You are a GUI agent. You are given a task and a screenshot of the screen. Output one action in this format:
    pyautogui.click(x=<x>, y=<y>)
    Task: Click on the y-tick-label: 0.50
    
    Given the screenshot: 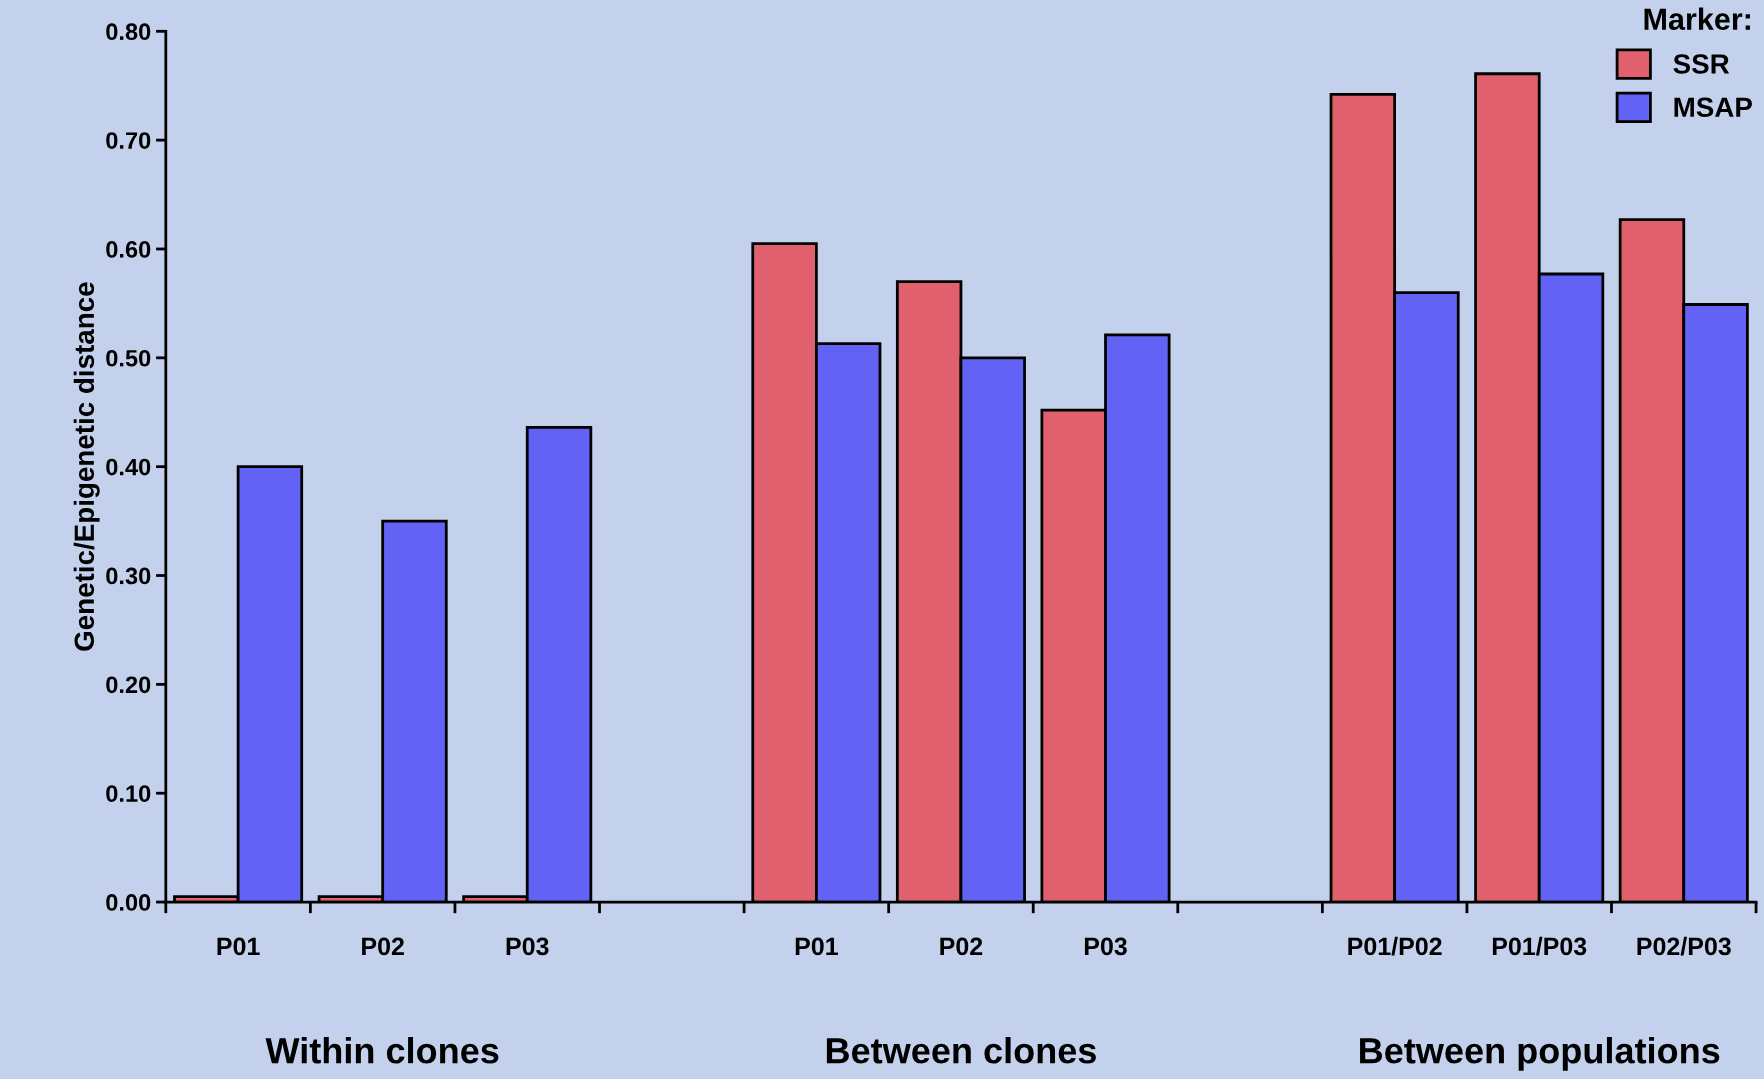 What is the action you would take?
    pyautogui.click(x=128, y=358)
    